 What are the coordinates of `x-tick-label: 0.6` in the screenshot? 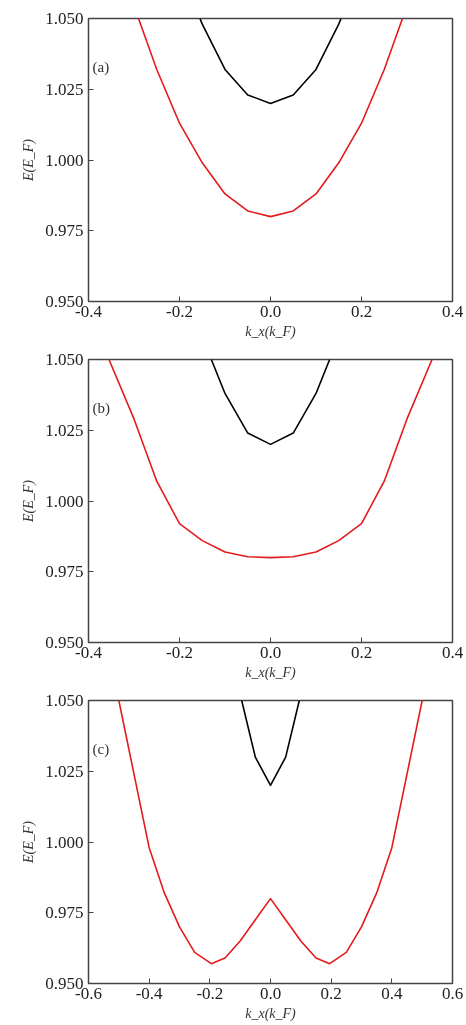 It's located at (452, 993).